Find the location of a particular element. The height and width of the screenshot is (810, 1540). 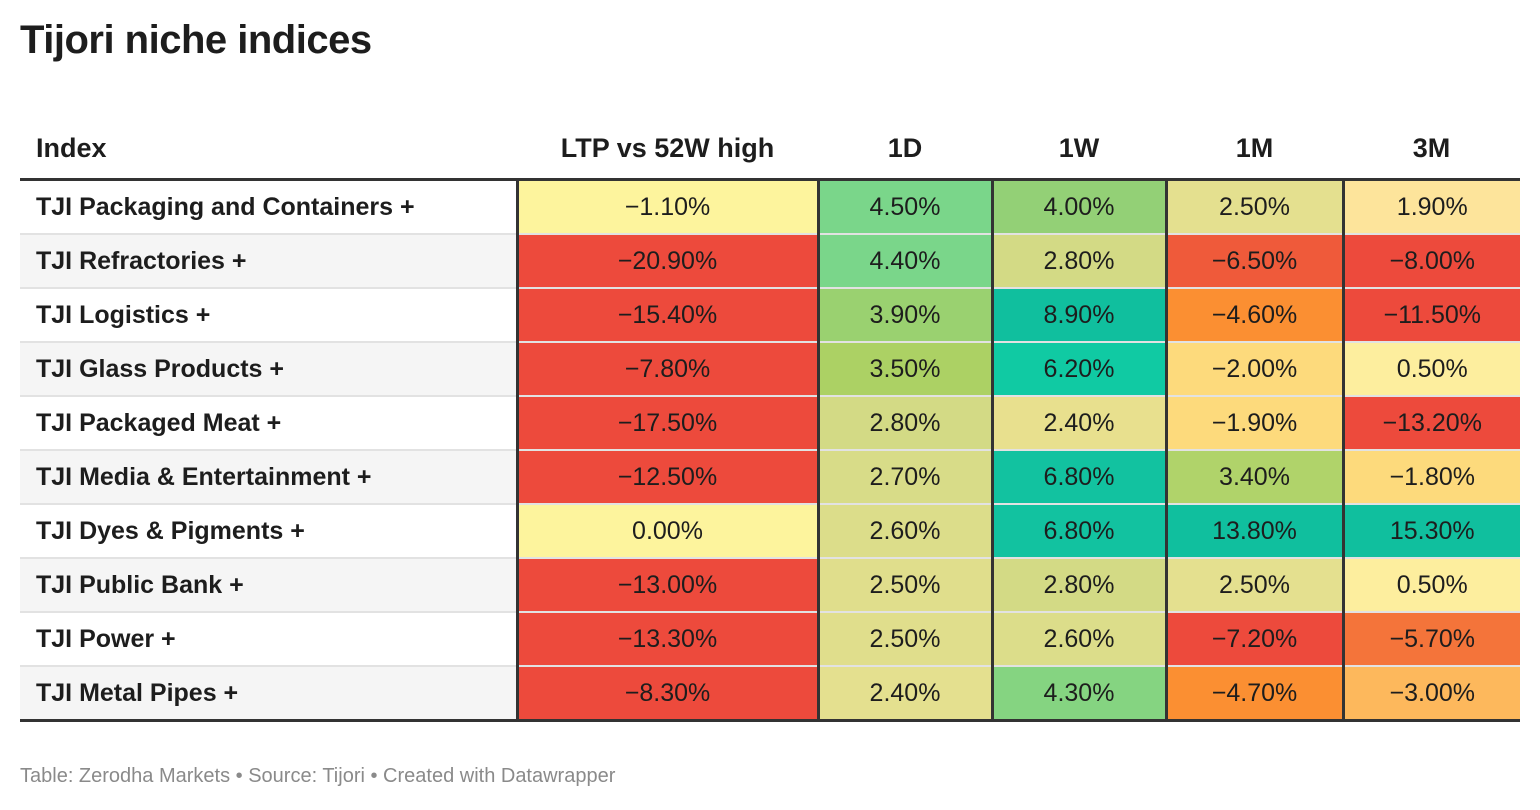

cell-ltp-vs-52w-high: −7.80% is located at coordinates (666, 369).